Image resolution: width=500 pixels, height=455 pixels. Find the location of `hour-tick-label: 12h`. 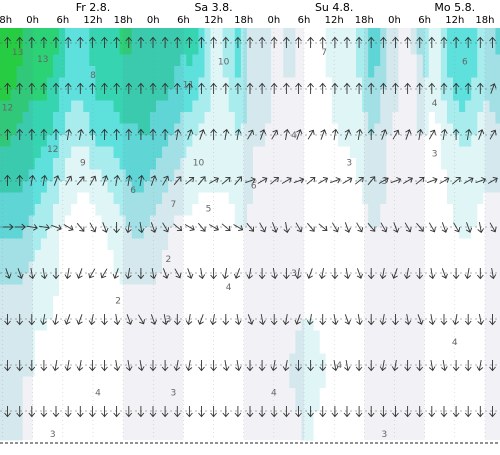

hour-tick-label: 12h is located at coordinates (334, 20).